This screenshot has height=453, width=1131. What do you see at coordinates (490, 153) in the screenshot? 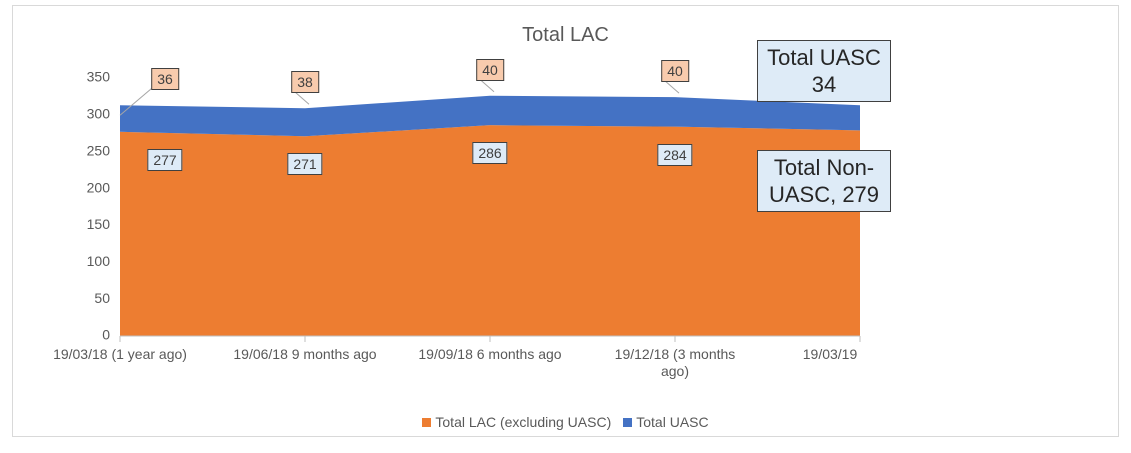
I see `data-label: 286` at bounding box center [490, 153].